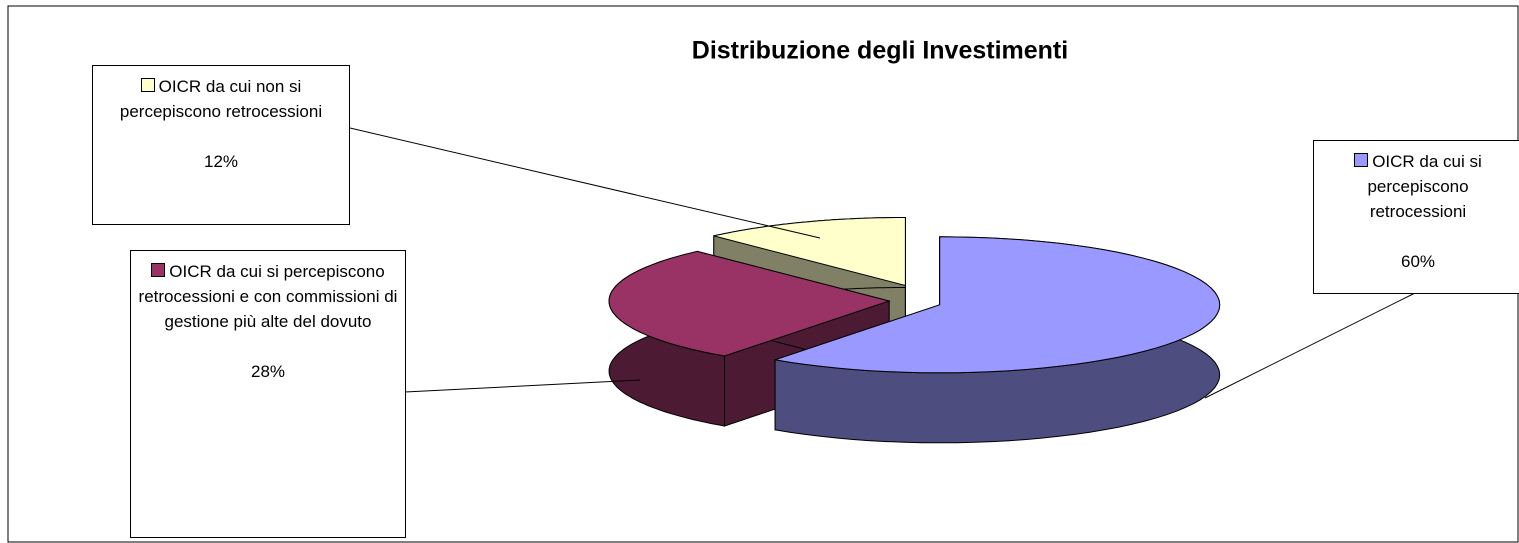 The width and height of the screenshot is (1519, 543). Describe the element at coordinates (268, 371) in the screenshot. I see `value-label: 28%` at that location.